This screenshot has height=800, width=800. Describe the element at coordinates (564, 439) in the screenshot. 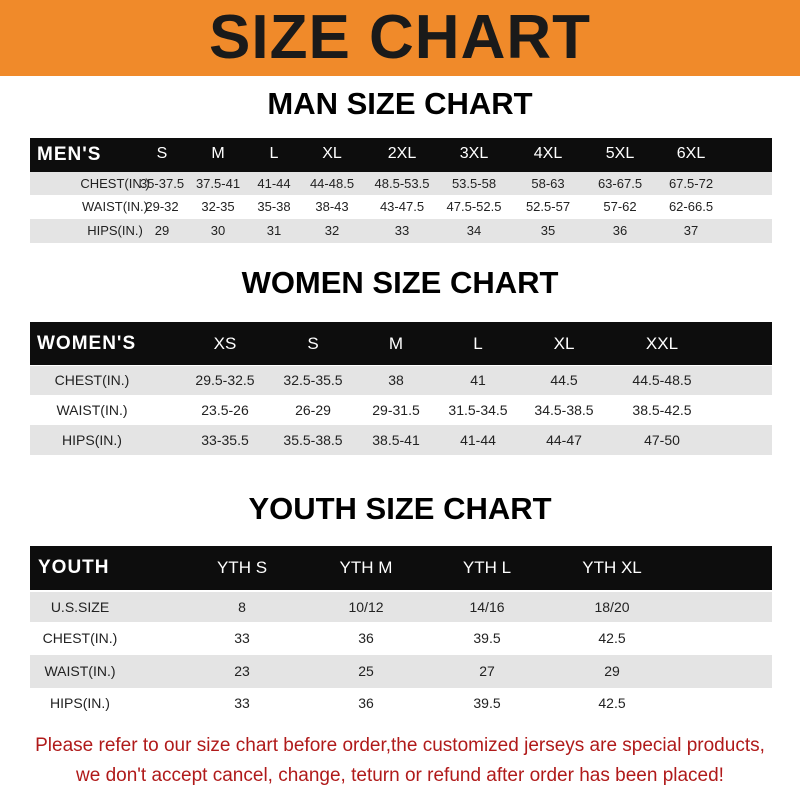

I see `table-cell: 44-47` at that location.